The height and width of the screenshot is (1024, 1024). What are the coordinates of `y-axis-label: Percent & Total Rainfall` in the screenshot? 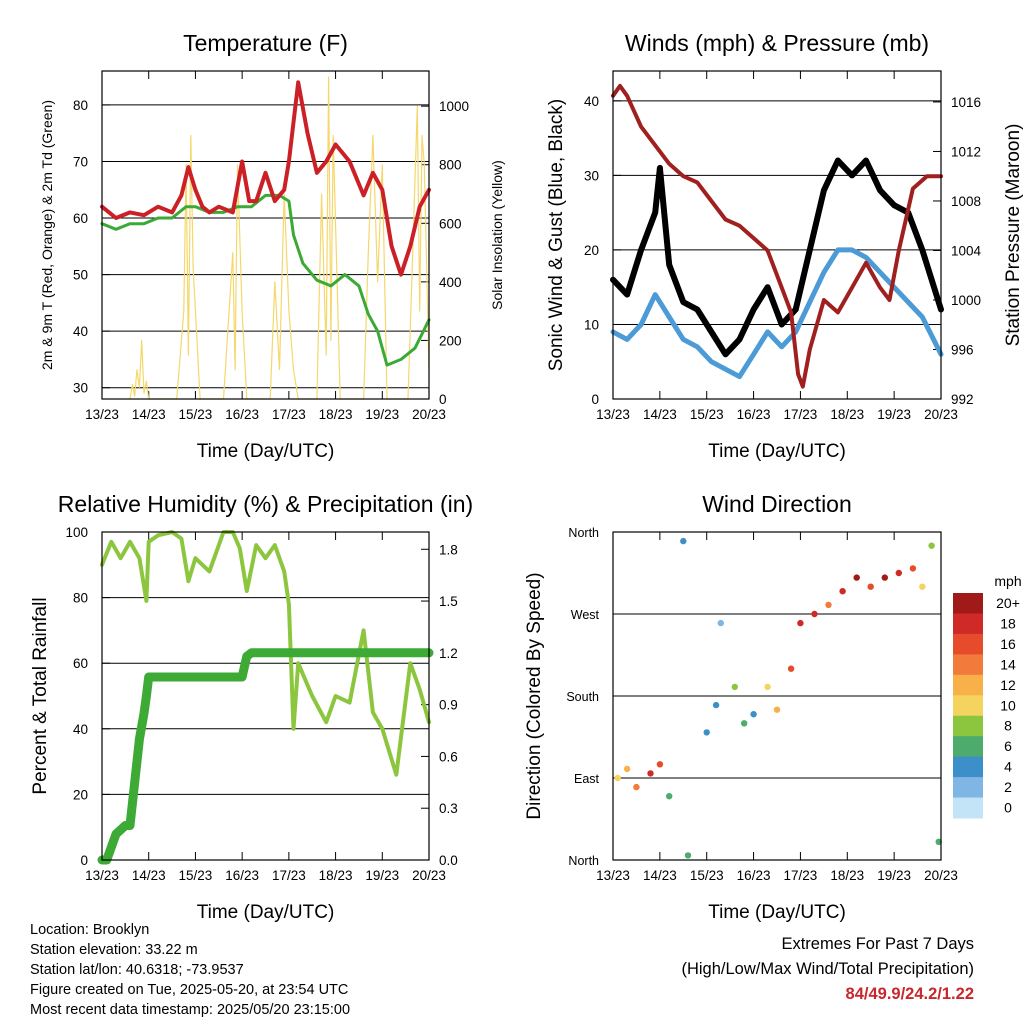 It's located at (40, 695).